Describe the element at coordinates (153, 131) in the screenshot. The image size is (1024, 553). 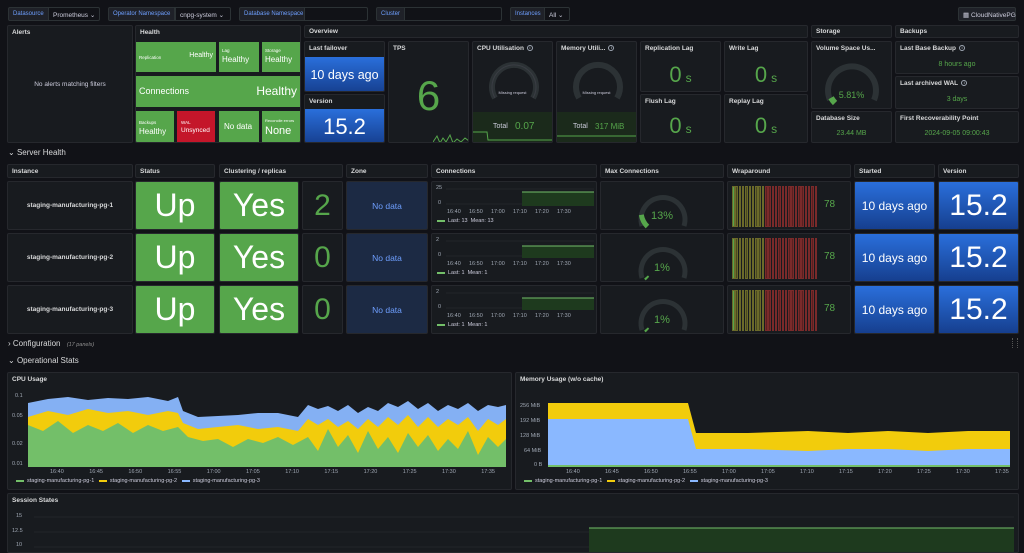
I see `health-tile-value: Healthy` at that location.